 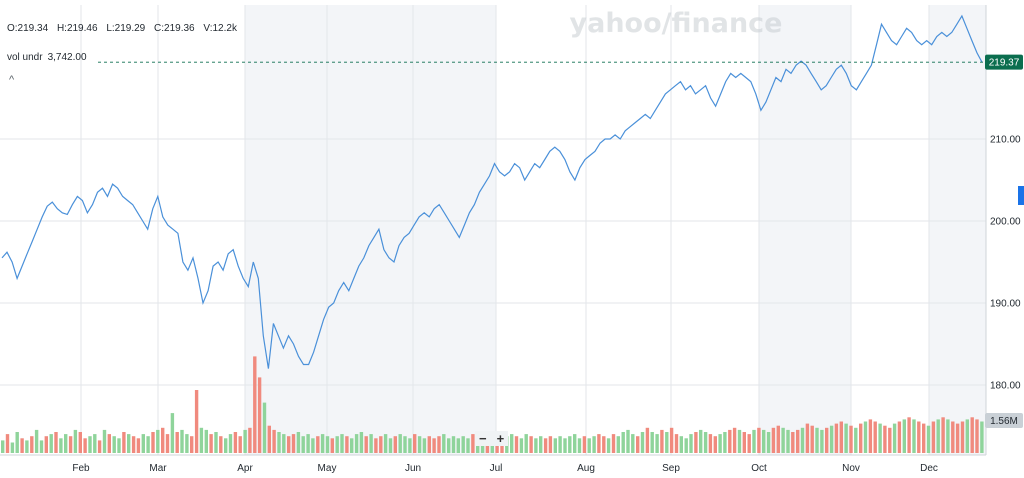 I want to click on zoom-out-button: −, so click(x=483, y=438).